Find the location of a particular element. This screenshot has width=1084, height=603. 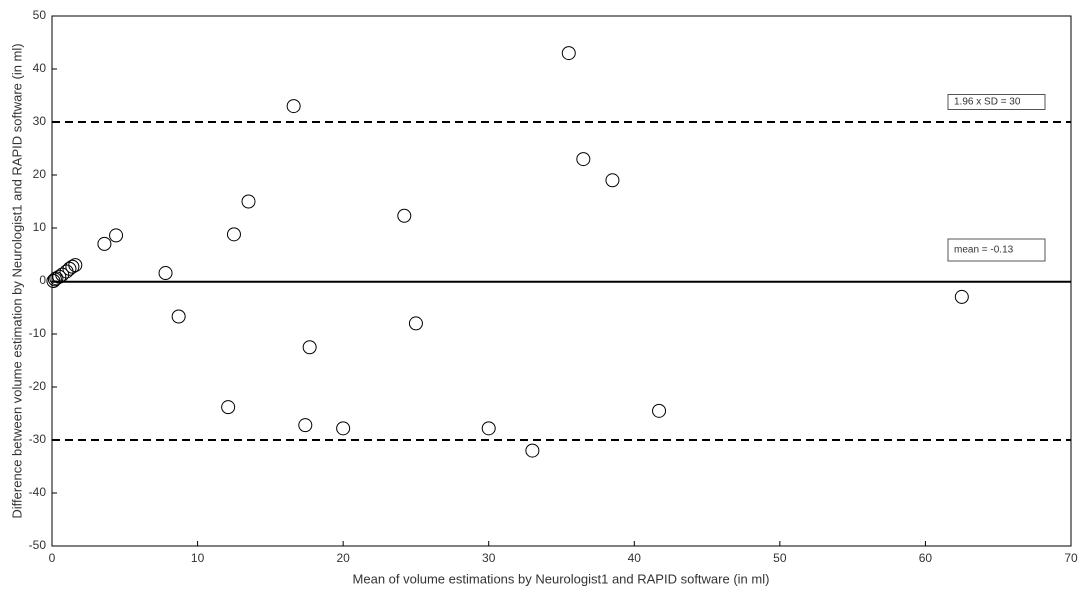

x-tick-label: 60 is located at coordinates (926, 558).